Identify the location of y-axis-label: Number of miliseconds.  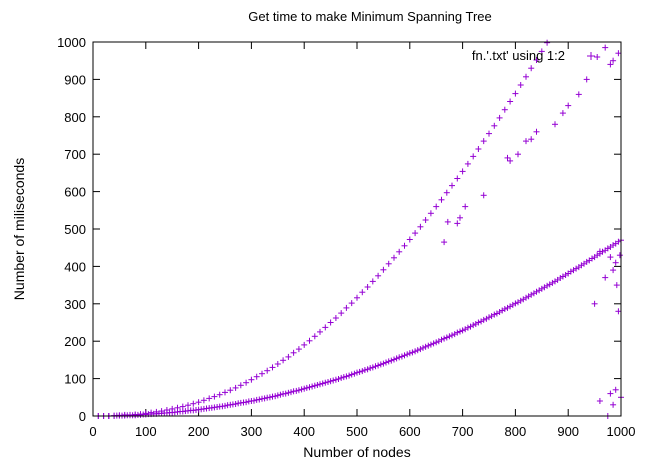
(19, 229).